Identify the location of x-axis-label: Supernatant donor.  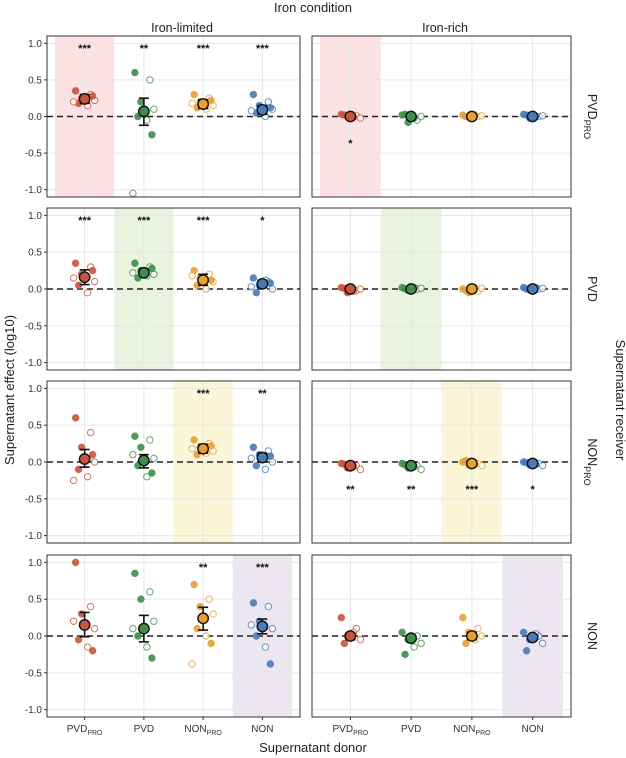
(313, 747).